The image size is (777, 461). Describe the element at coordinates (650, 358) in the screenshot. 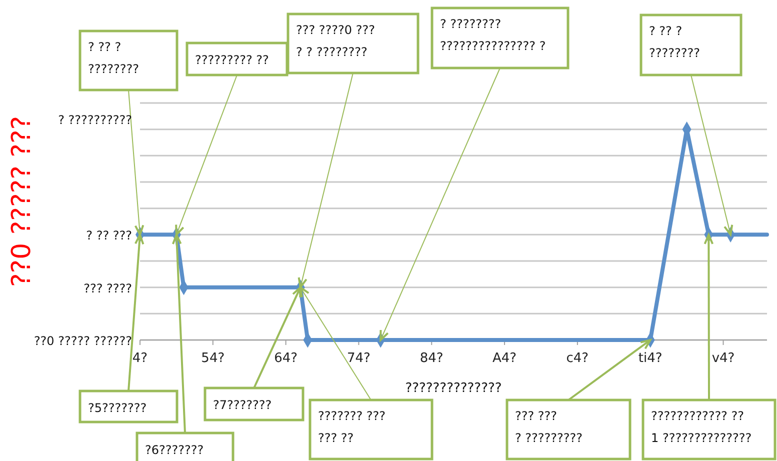

I see `x-tick-label: ti4?` at that location.